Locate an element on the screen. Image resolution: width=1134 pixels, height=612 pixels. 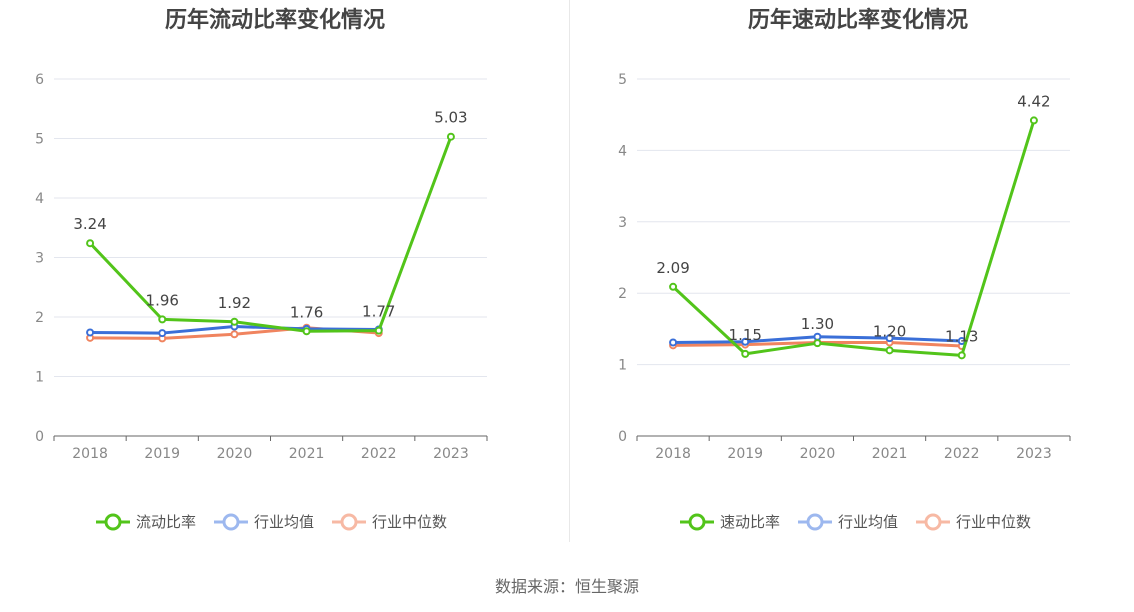
legend-current-ratio: 流动比率 行业均值 行业中位数 is located at coordinates (271, 521).